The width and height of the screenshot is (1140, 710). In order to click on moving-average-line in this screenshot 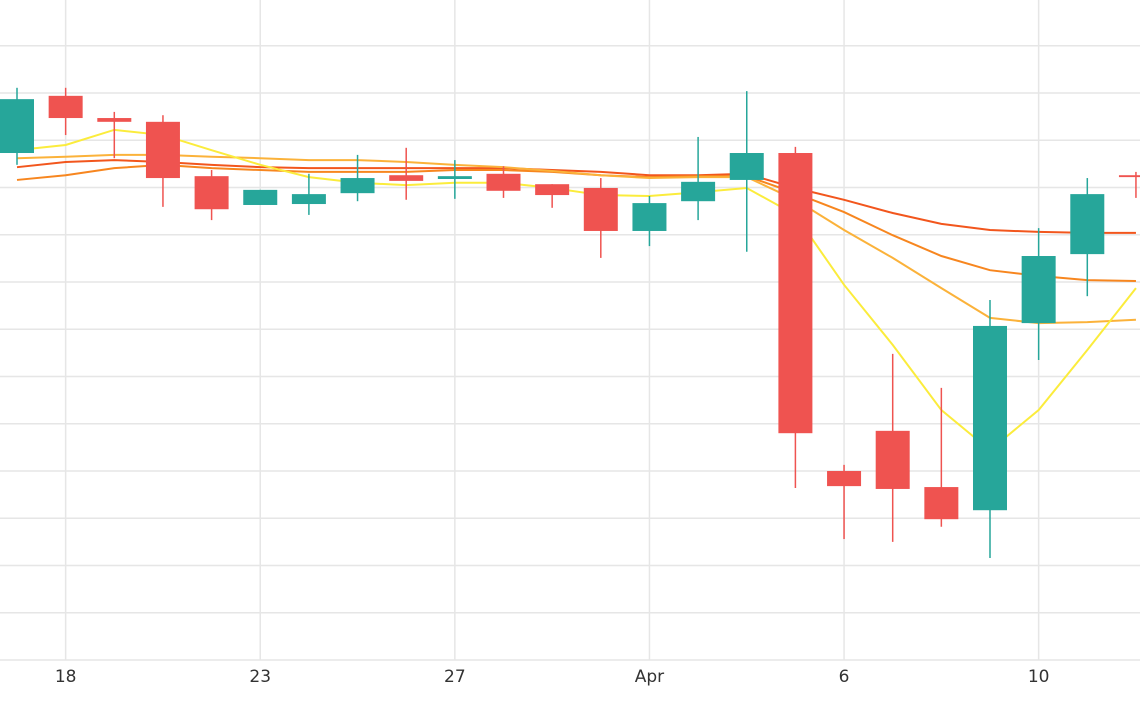, I will do `click(576, 196)`.